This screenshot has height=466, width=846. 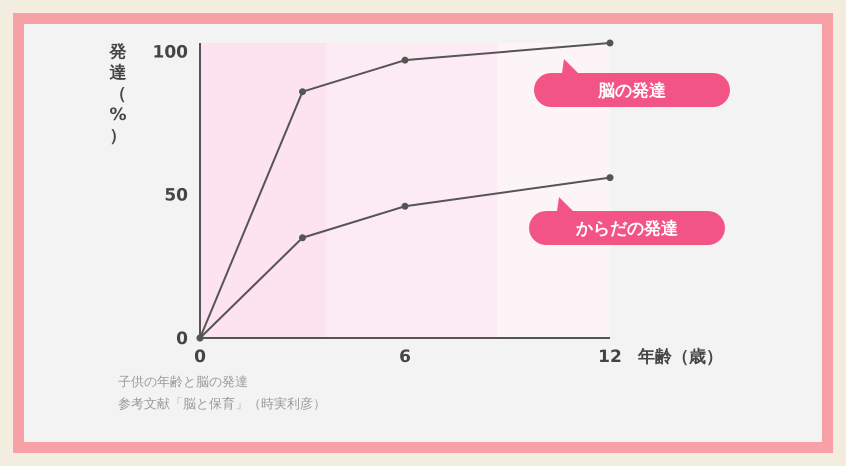 I want to click on x-tick-label: 6, so click(x=405, y=357).